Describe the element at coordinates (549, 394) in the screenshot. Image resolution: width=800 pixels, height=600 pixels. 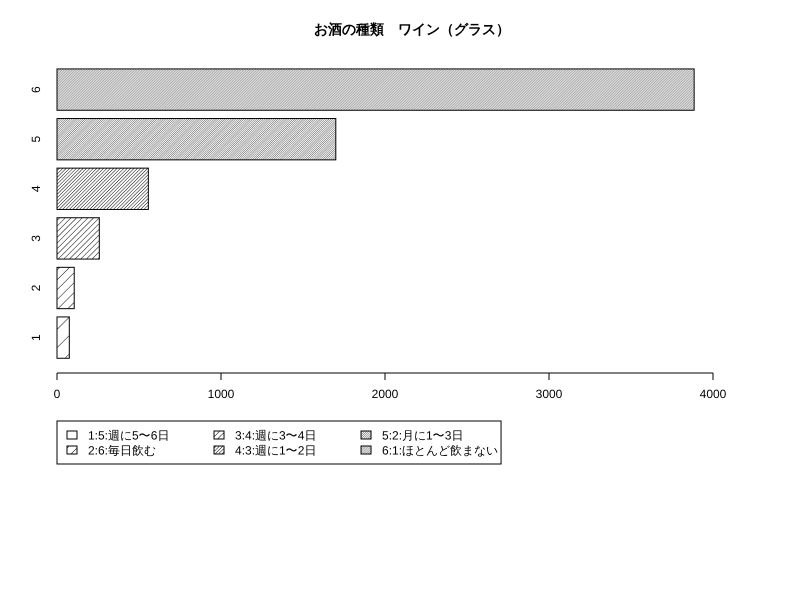
I see `x-tick-label: 3000` at that location.